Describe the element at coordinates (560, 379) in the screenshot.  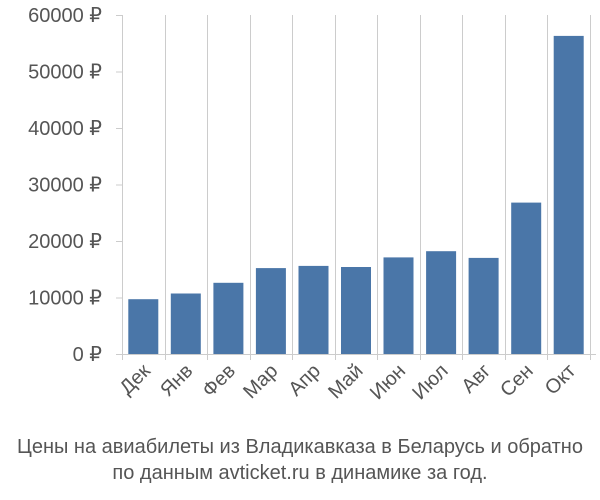
I see `x-category-label: Окт` at that location.